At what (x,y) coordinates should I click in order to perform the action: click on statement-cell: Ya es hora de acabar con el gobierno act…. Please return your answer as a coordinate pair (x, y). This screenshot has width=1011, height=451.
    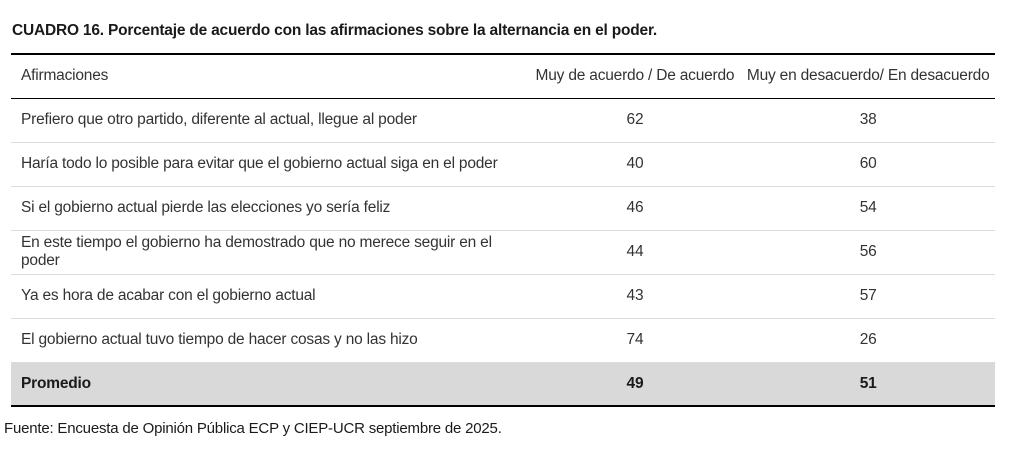
    Looking at the image, I should click on (270, 296).